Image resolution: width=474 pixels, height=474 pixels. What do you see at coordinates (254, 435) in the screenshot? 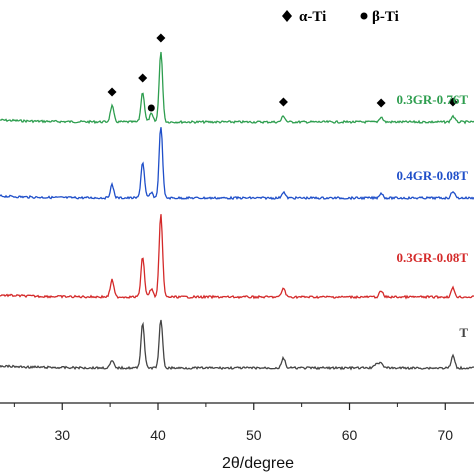
I see `x-tick-label-50: 50` at bounding box center [254, 435].